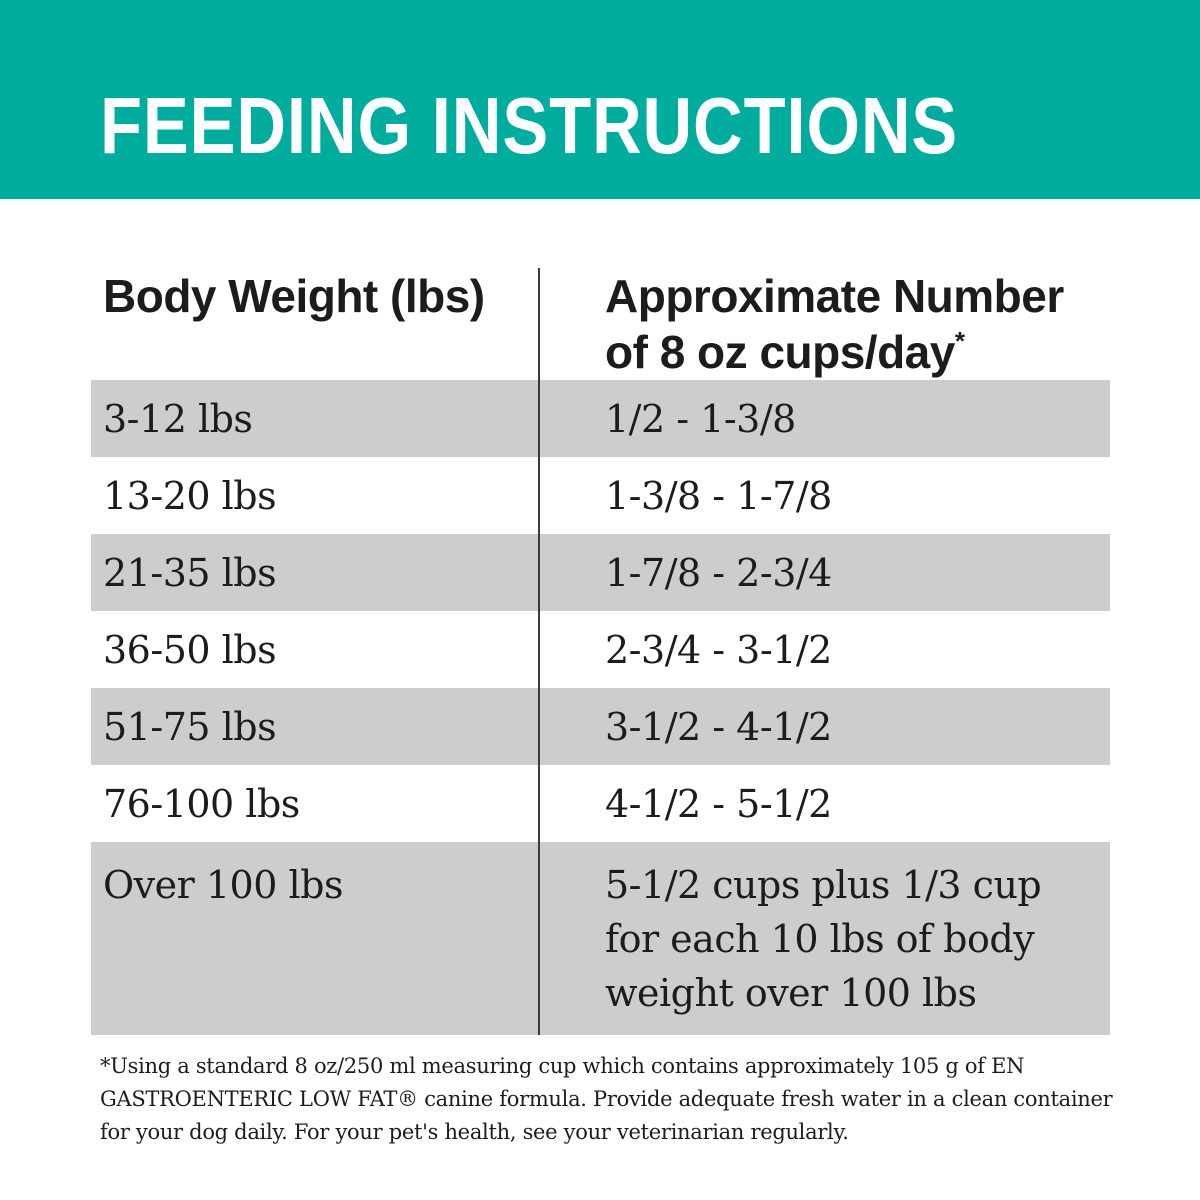 The height and width of the screenshot is (1200, 1200). Describe the element at coordinates (824, 324) in the screenshot. I see `column-header-cups: Approximate Number of 8 oz cups/day*` at that location.